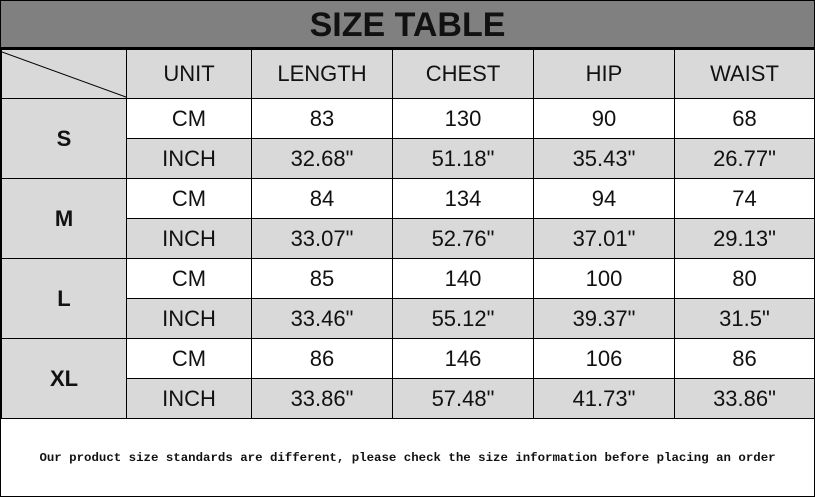 This screenshot has width=815, height=497. What do you see at coordinates (463, 74) in the screenshot?
I see `header-chest: CHEST` at bounding box center [463, 74].